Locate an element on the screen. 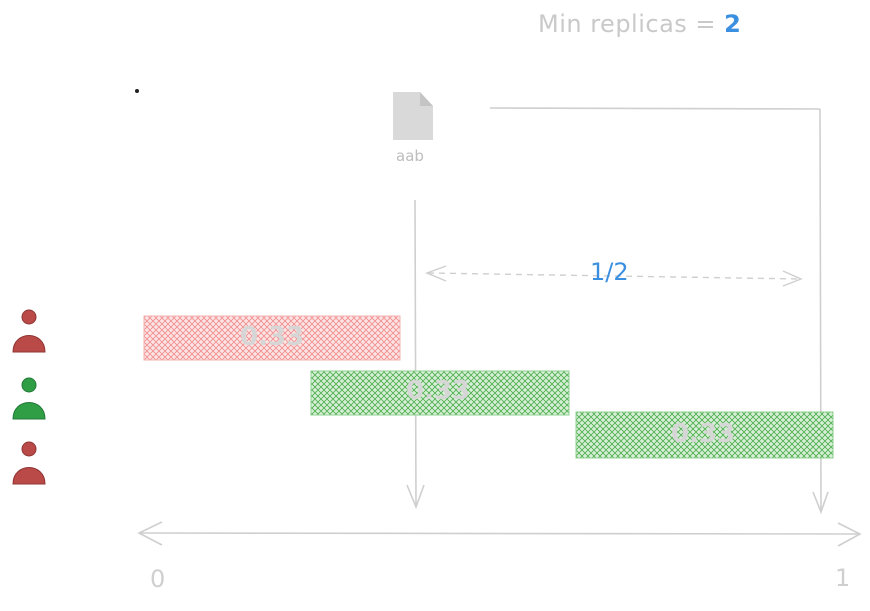 This screenshot has width=870, height=611. axis-right-head is located at coordinates (849, 534).